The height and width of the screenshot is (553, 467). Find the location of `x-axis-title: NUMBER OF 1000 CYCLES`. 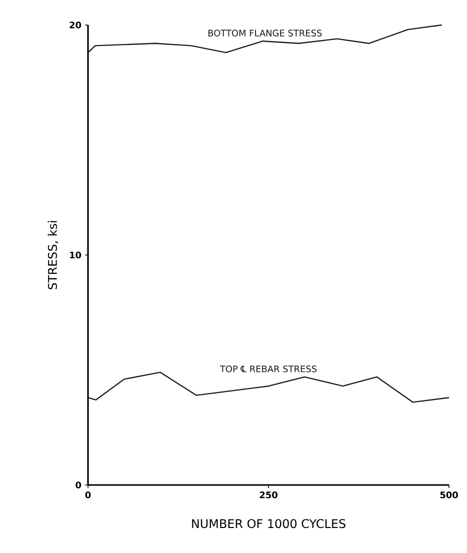

x-axis-title: NUMBER OF 1000 CYCLES is located at coordinates (269, 523).